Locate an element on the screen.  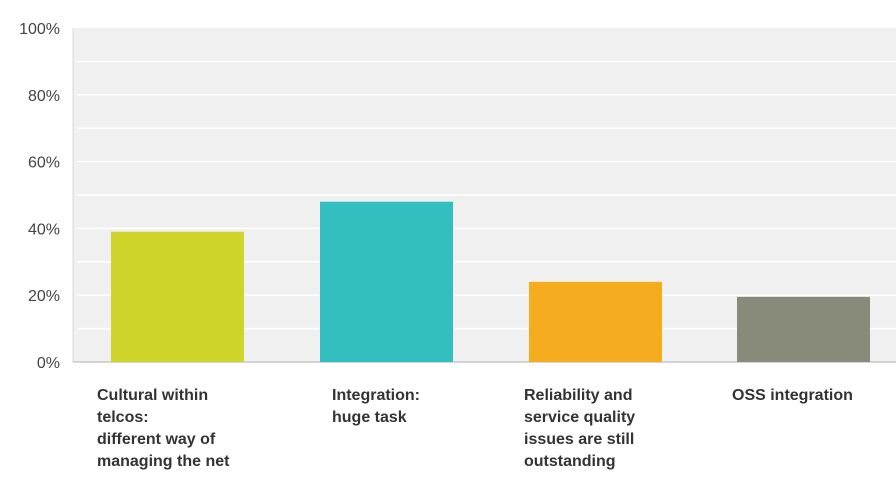
x-category-label-2: Integration: huge task is located at coordinates (376, 406).